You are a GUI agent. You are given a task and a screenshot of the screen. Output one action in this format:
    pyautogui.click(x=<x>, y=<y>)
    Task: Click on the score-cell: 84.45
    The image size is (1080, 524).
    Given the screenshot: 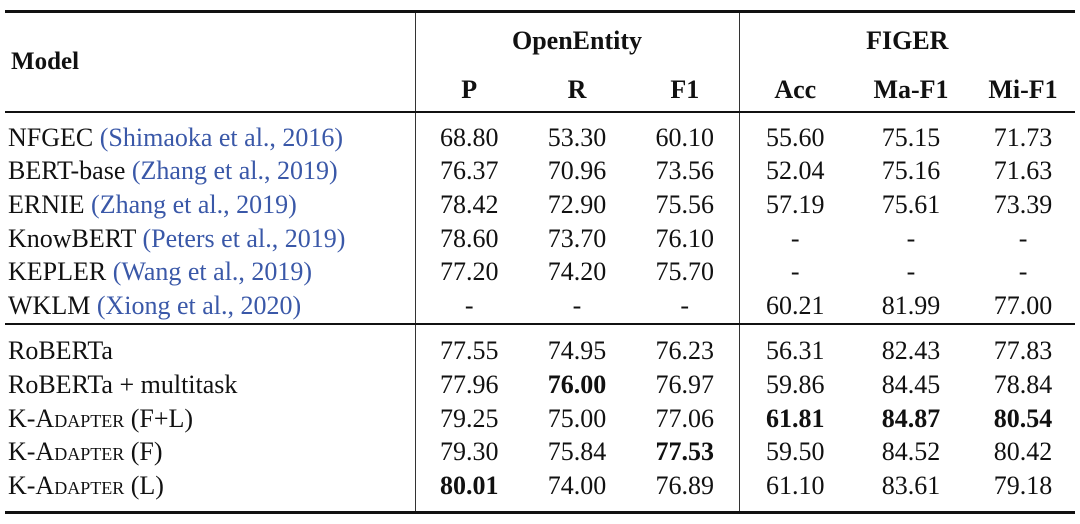 What is the action you would take?
    pyautogui.click(x=911, y=384)
    